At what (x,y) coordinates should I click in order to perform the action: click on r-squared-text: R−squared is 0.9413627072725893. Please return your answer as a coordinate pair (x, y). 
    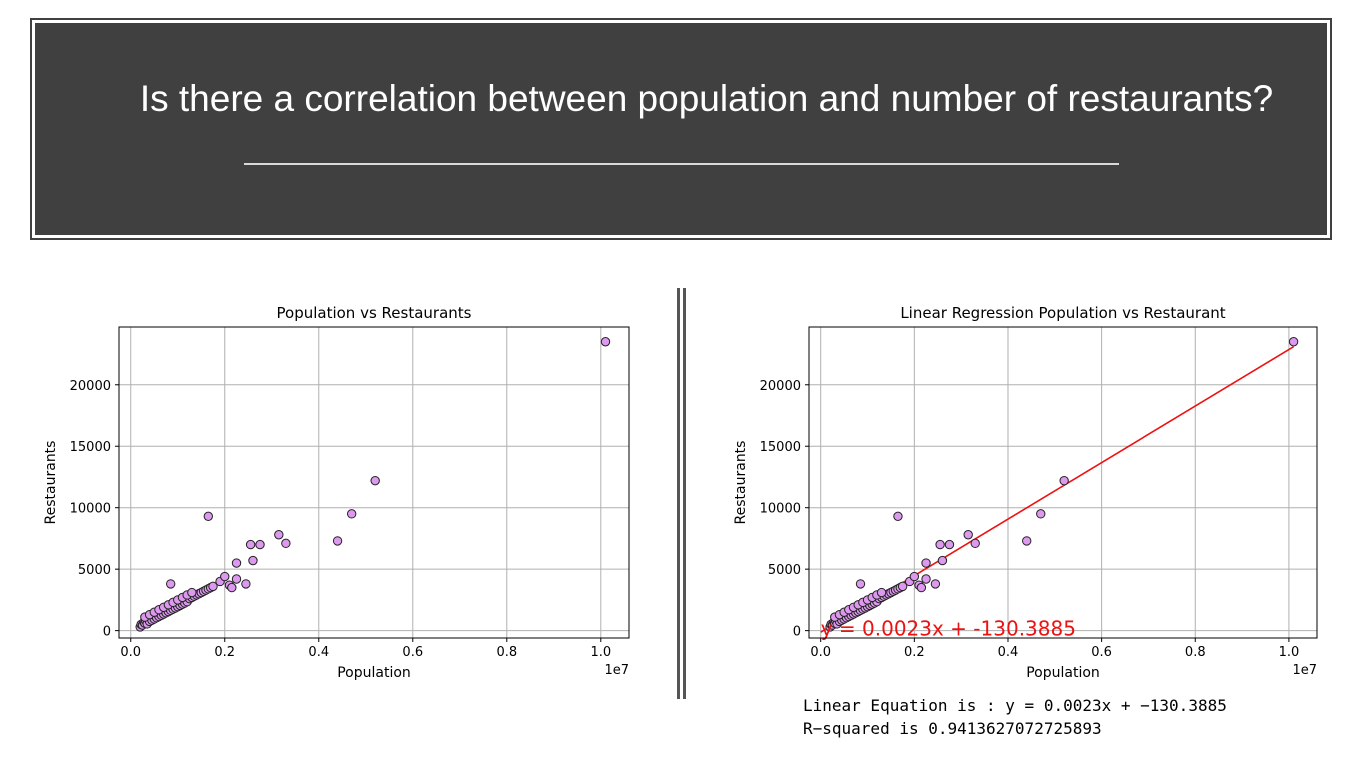
    Looking at the image, I should click on (952, 728).